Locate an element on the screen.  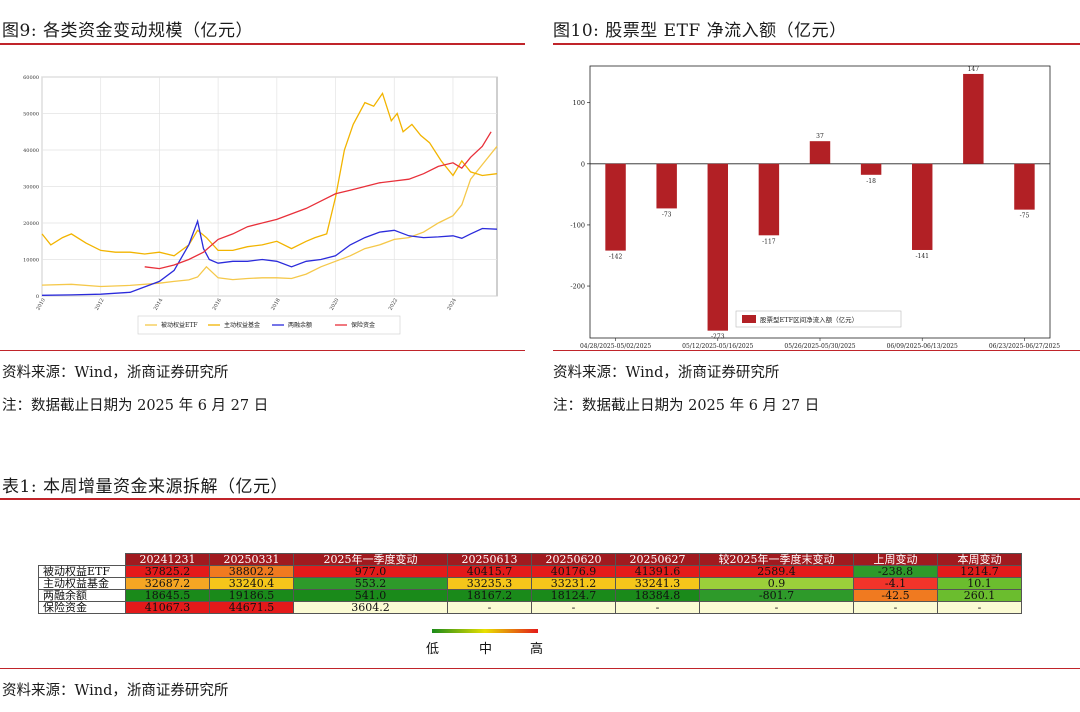
x-tick-label: 2010 is located at coordinates (41, 304).